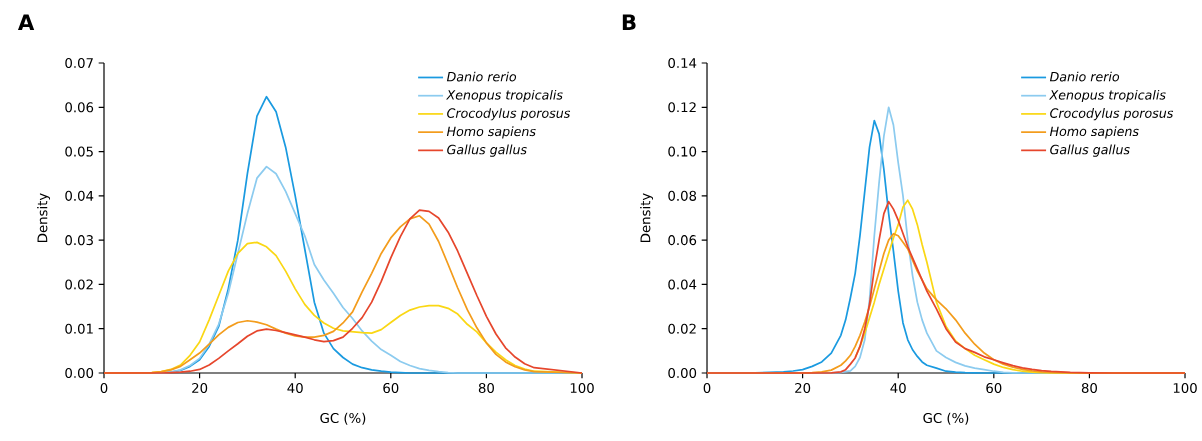 Image resolution: width=1202 pixels, height=441 pixels. What do you see at coordinates (682, 151) in the screenshot?
I see `y-tick-label: 0.10` at bounding box center [682, 151].